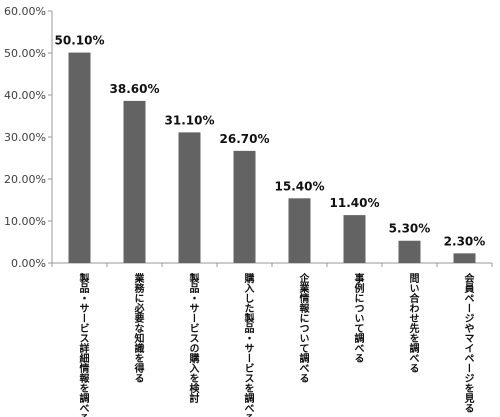 The width and height of the screenshot is (500, 417). Describe the element at coordinates (468, 342) in the screenshot. I see `category-label: 会員ページやマイページを見る` at that location.